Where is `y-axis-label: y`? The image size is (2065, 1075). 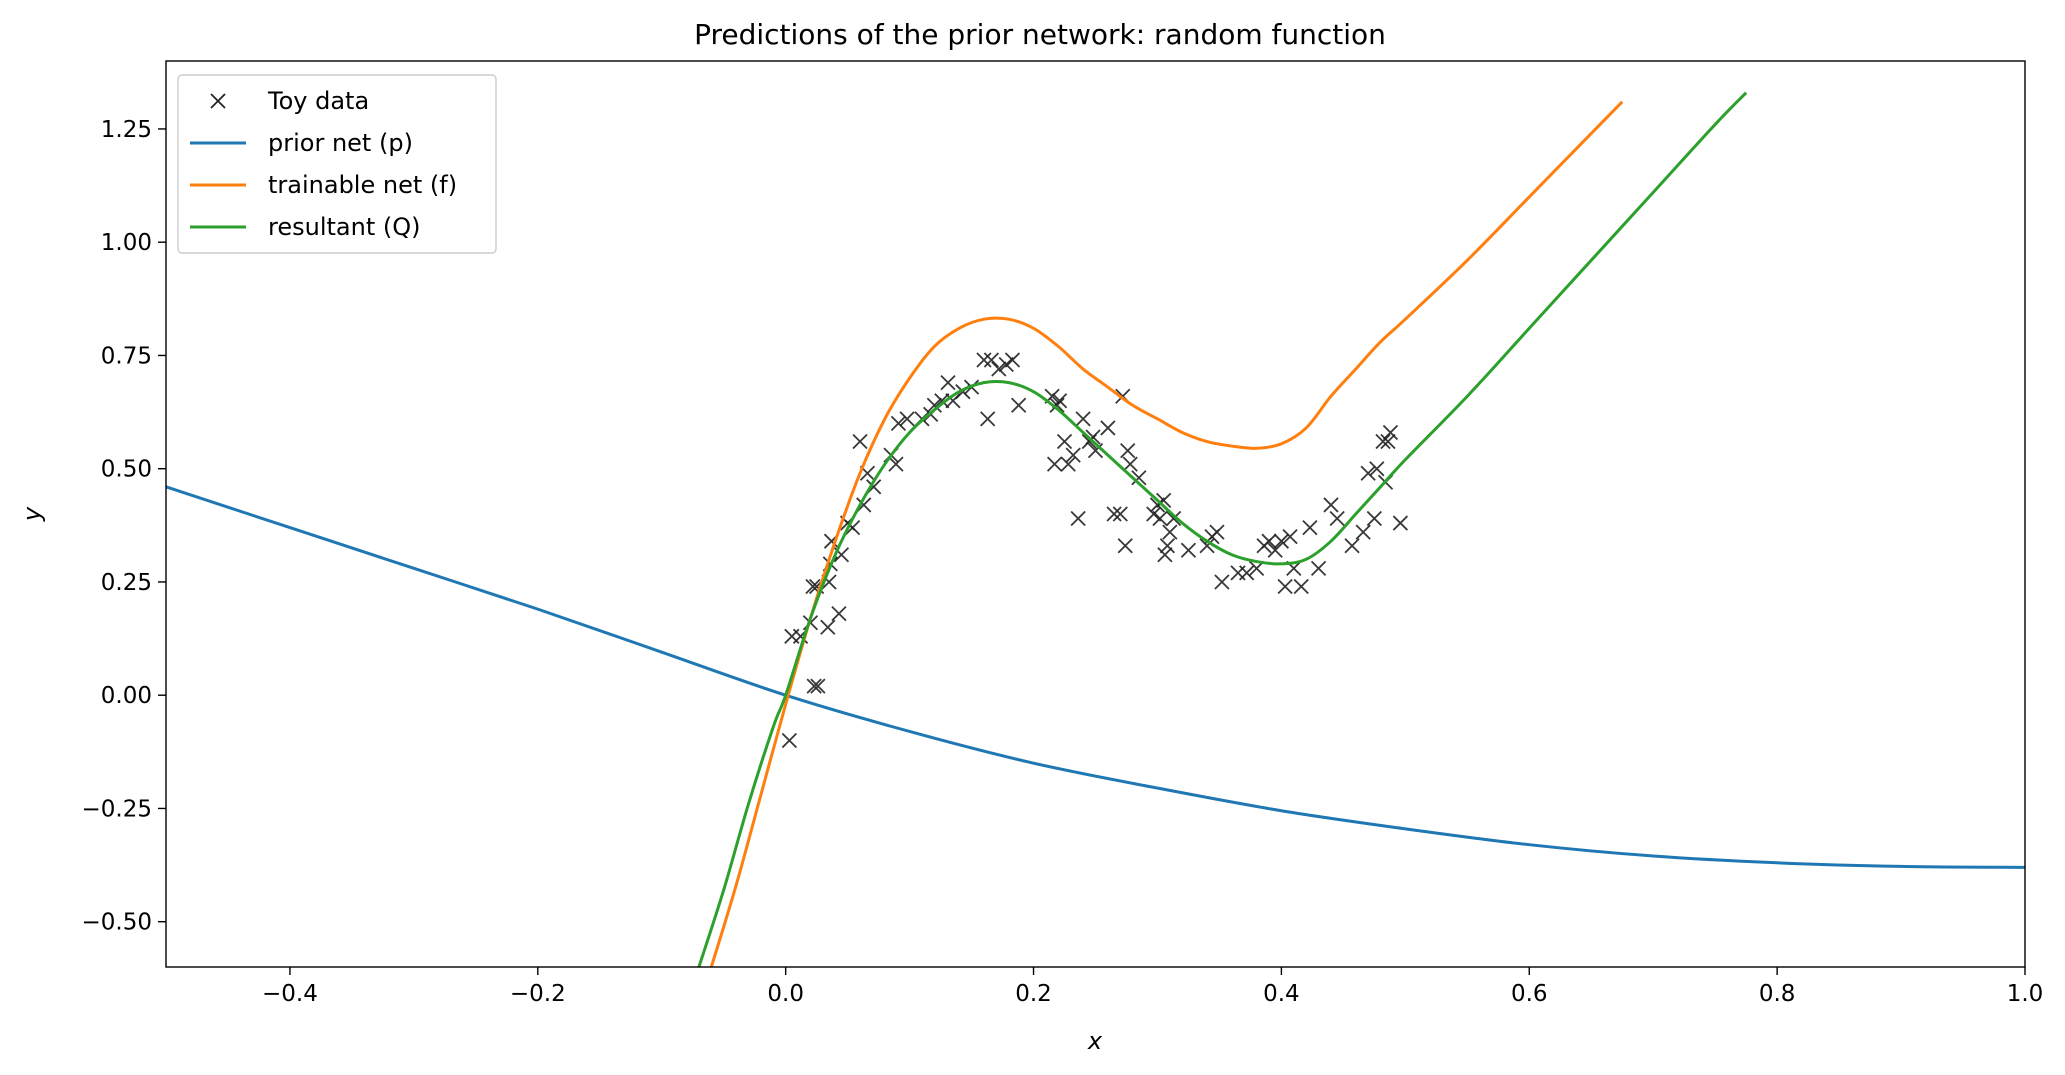 y-axis-label: y is located at coordinates (32, 514).